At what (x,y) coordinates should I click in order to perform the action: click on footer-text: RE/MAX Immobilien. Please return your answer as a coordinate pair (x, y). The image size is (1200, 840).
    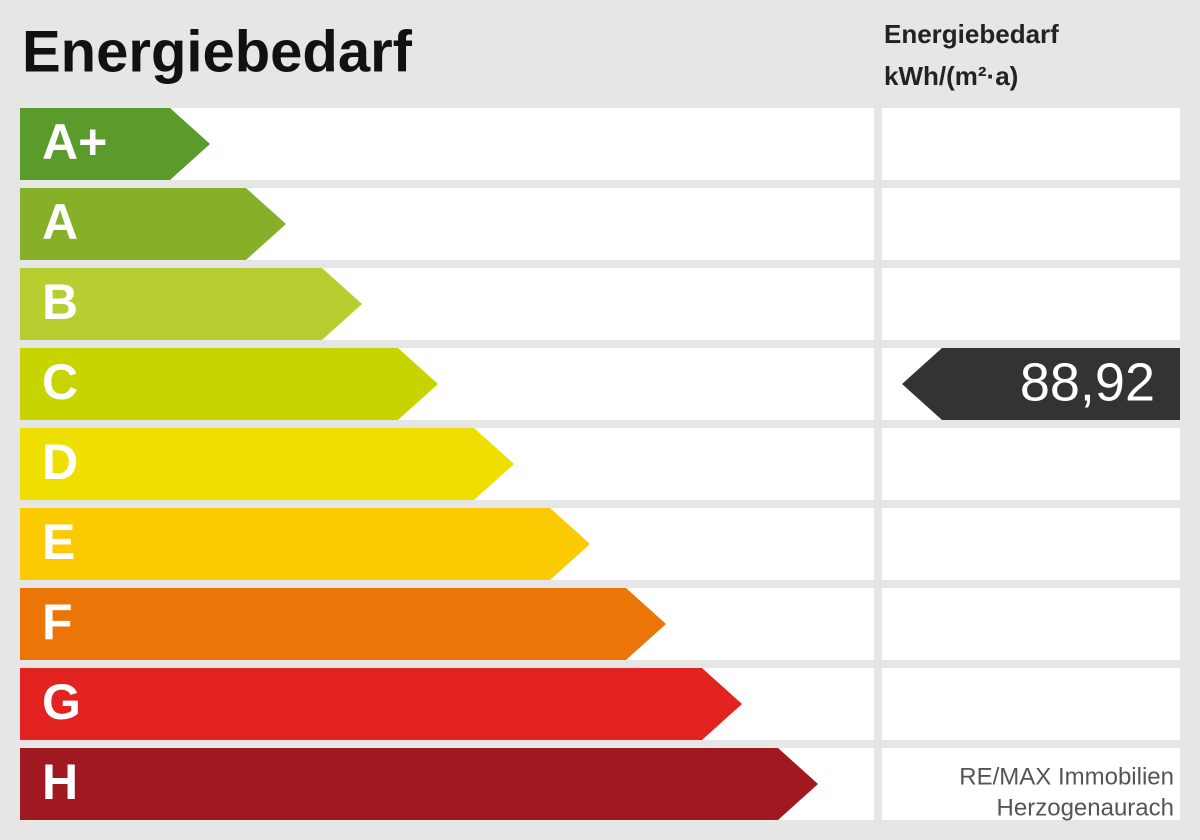
    Looking at the image, I should click on (1066, 776).